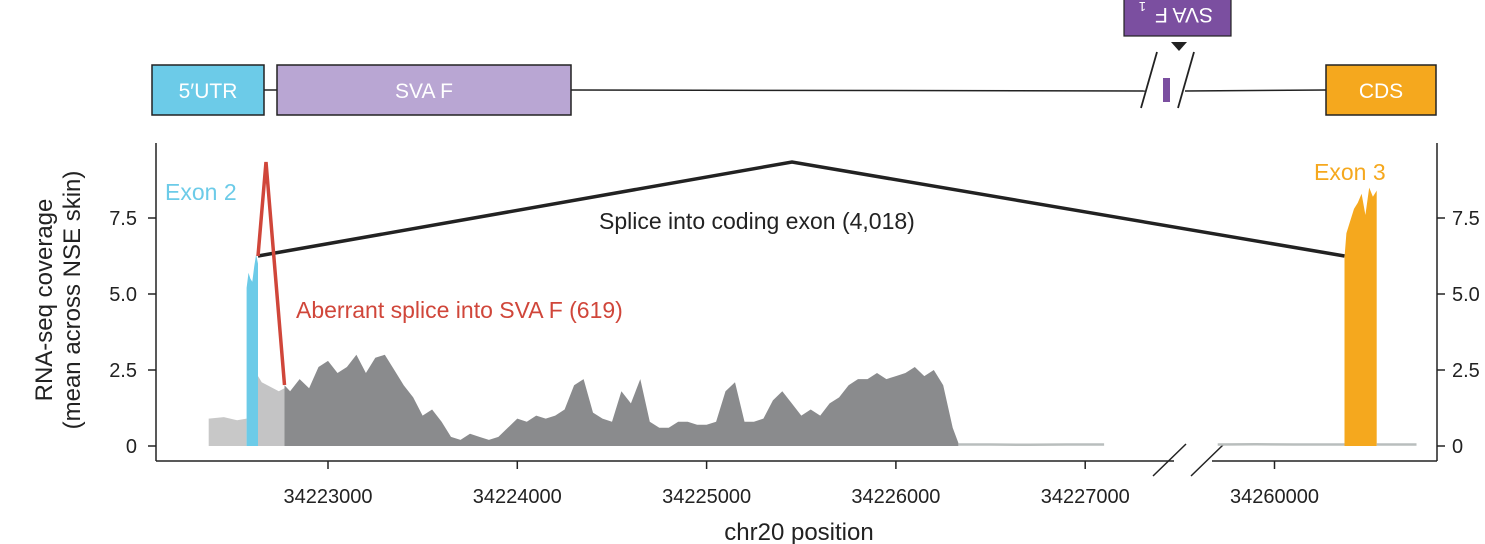  I want to click on coverage-area-exon2, so click(252, 350).